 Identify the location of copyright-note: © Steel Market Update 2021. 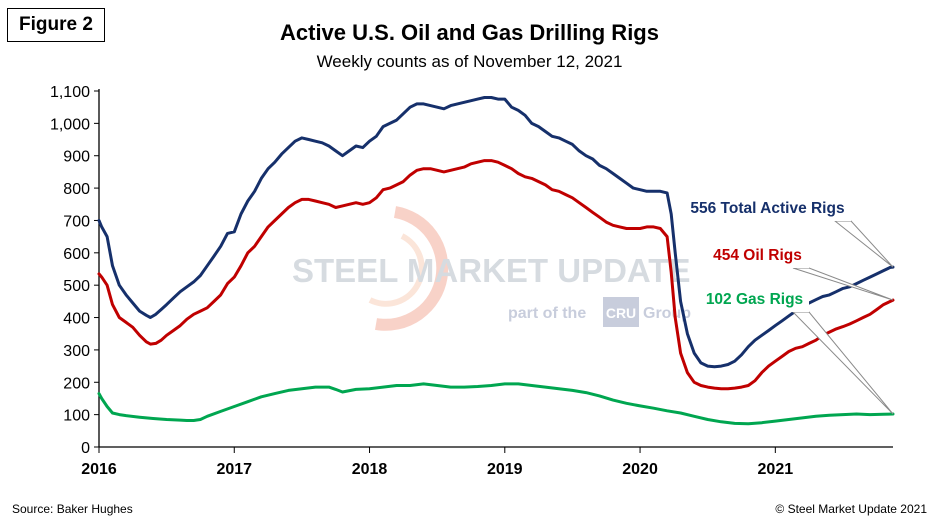
(851, 509).